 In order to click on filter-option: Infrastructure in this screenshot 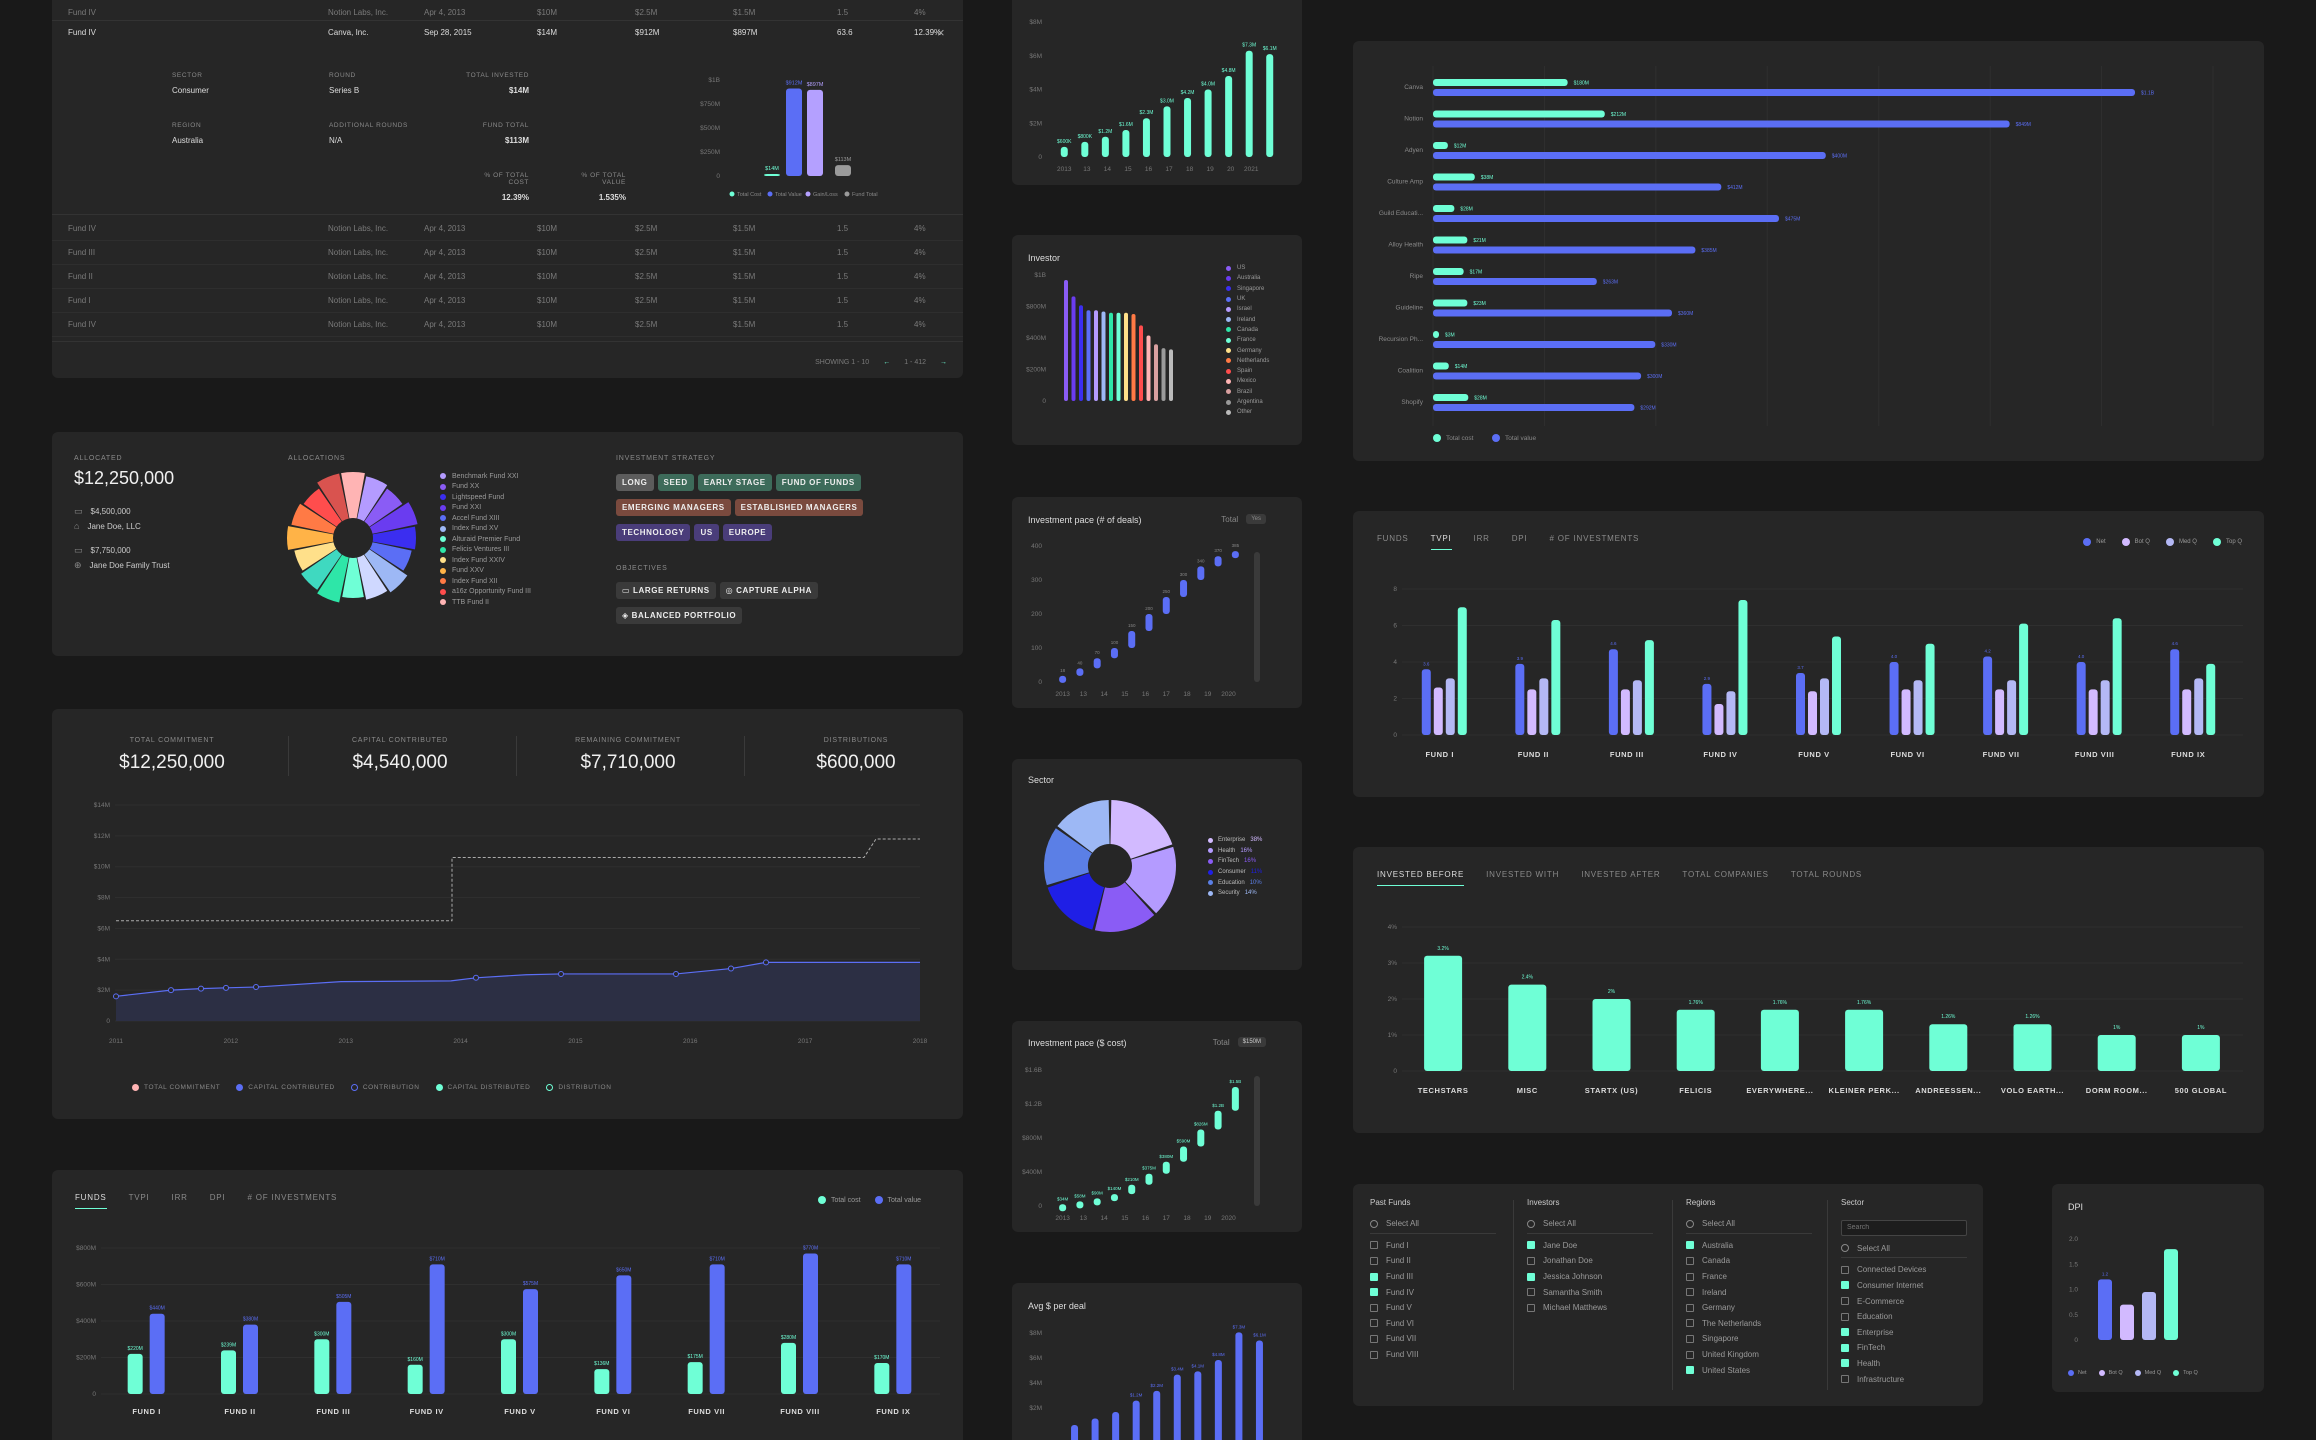, I will do `click(1909, 1379)`.